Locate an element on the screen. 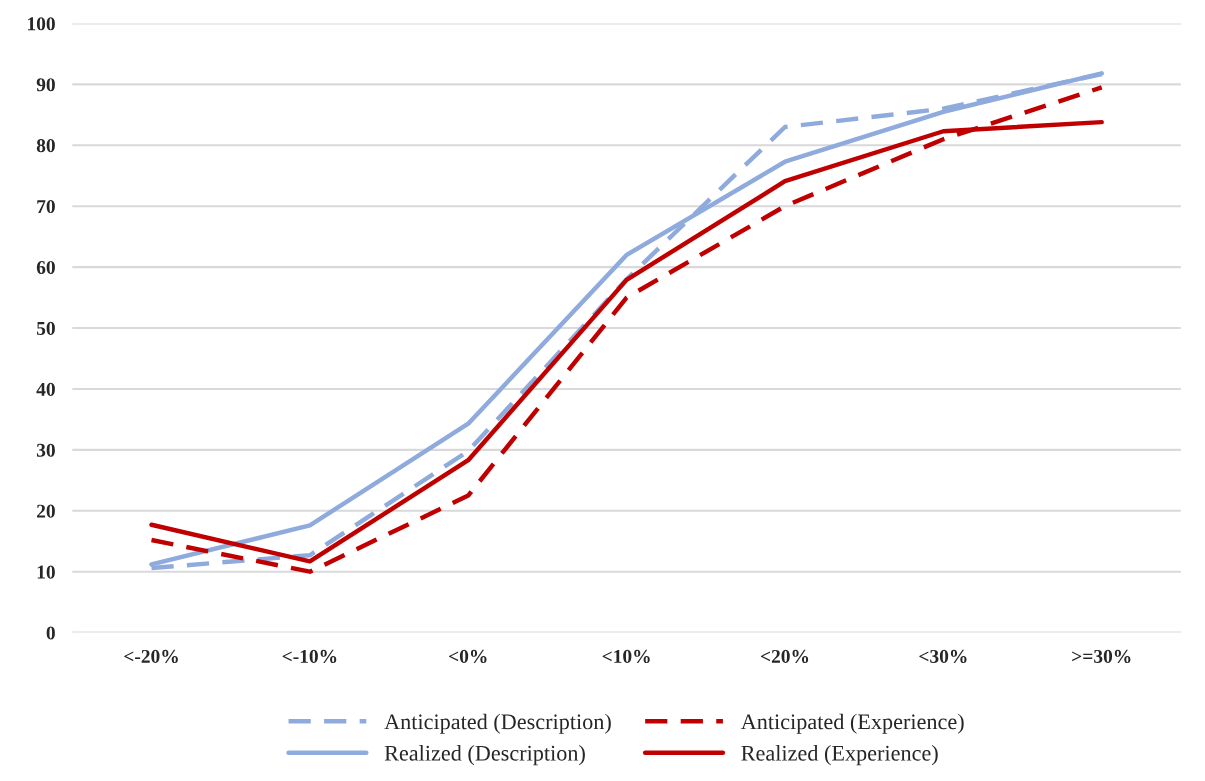 This screenshot has width=1205, height=781. x-tick-label: <20% is located at coordinates (784, 656).